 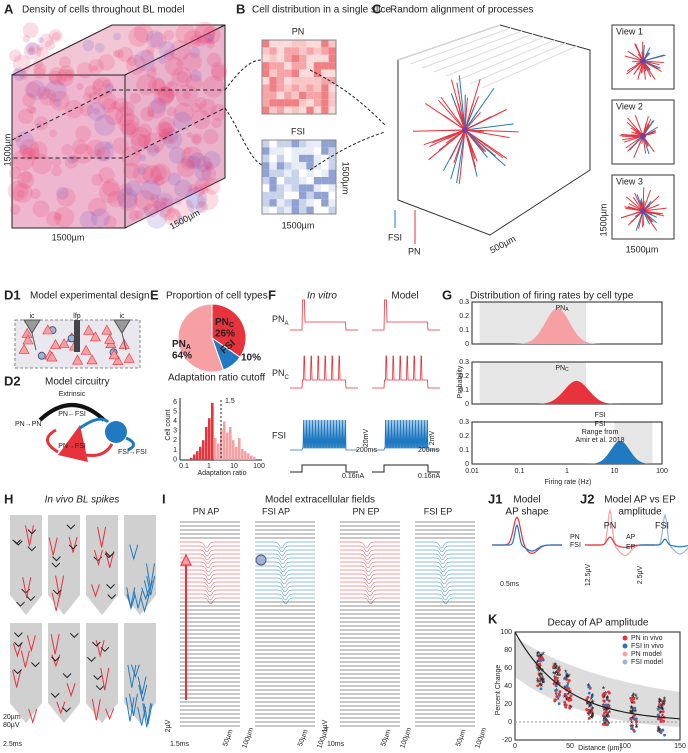 What do you see at coordinates (72, 446) in the screenshot?
I see `connection-label: PN→FSI` at bounding box center [72, 446].